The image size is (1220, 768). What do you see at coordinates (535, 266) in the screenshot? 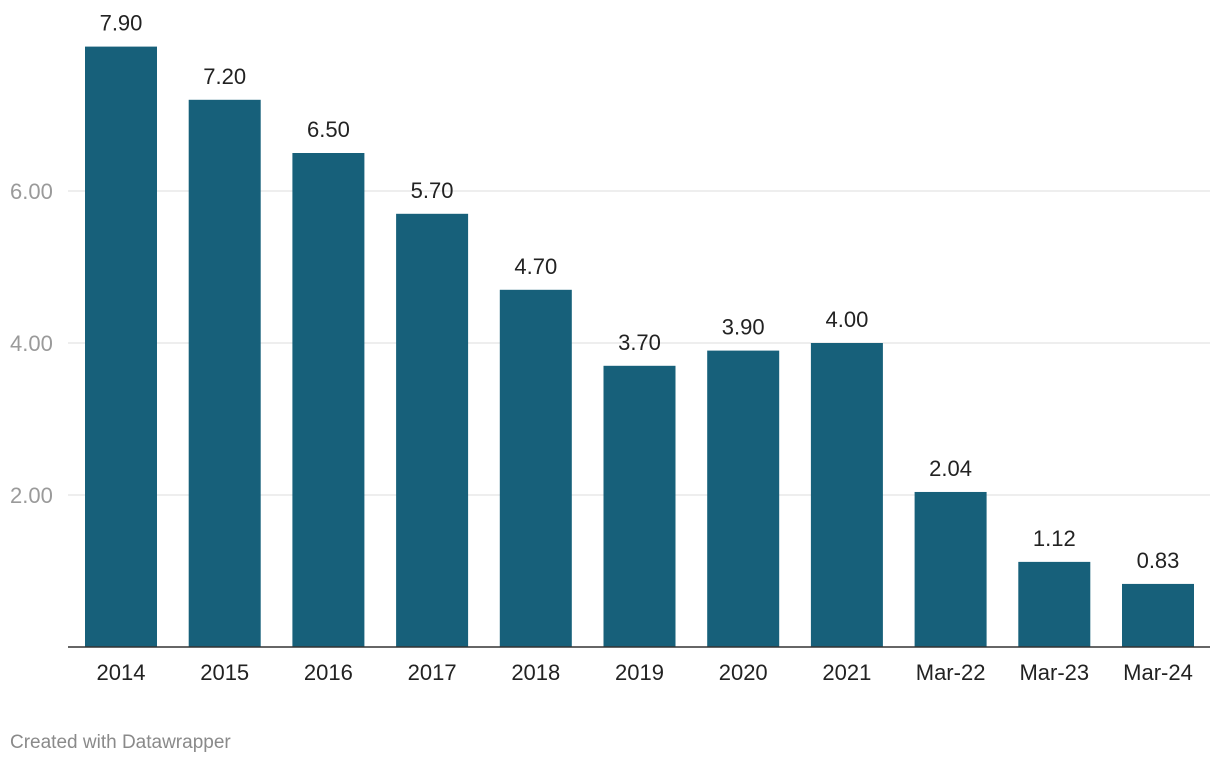
I see `data-label-2018: 4.70` at bounding box center [535, 266].